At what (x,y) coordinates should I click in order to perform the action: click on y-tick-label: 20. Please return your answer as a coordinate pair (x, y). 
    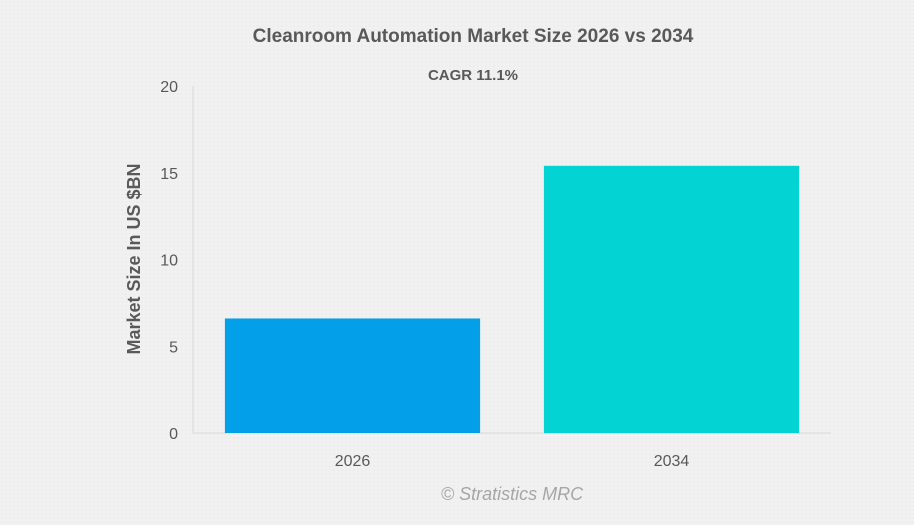
    Looking at the image, I should click on (169, 87).